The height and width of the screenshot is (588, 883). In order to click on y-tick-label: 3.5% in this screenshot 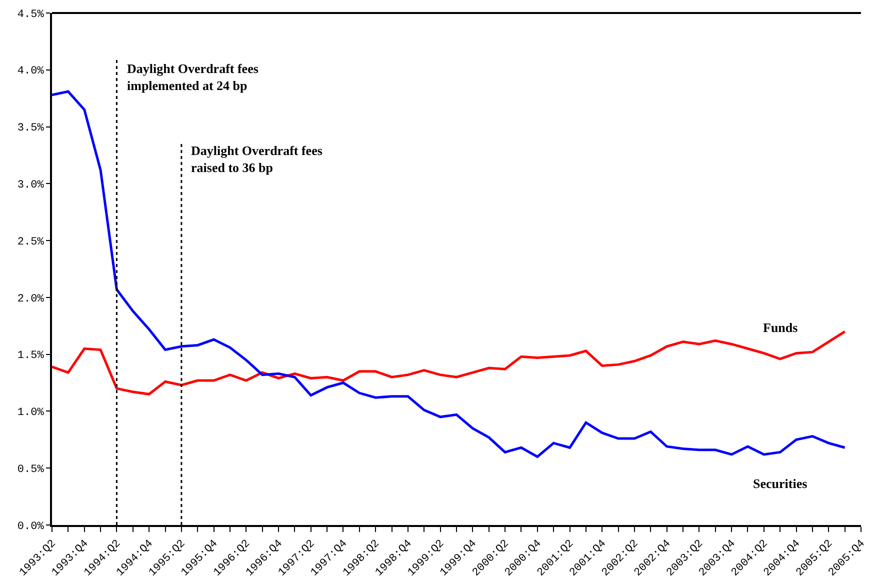, I will do `click(30, 128)`.